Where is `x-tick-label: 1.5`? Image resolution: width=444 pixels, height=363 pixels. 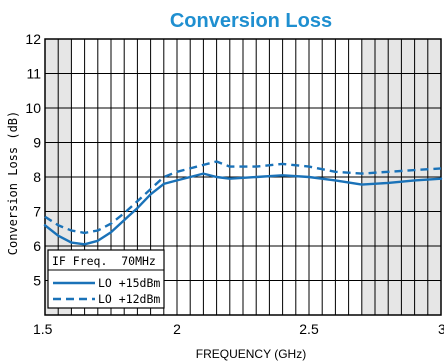 x-tick-label: 1.5 is located at coordinates (43, 329).